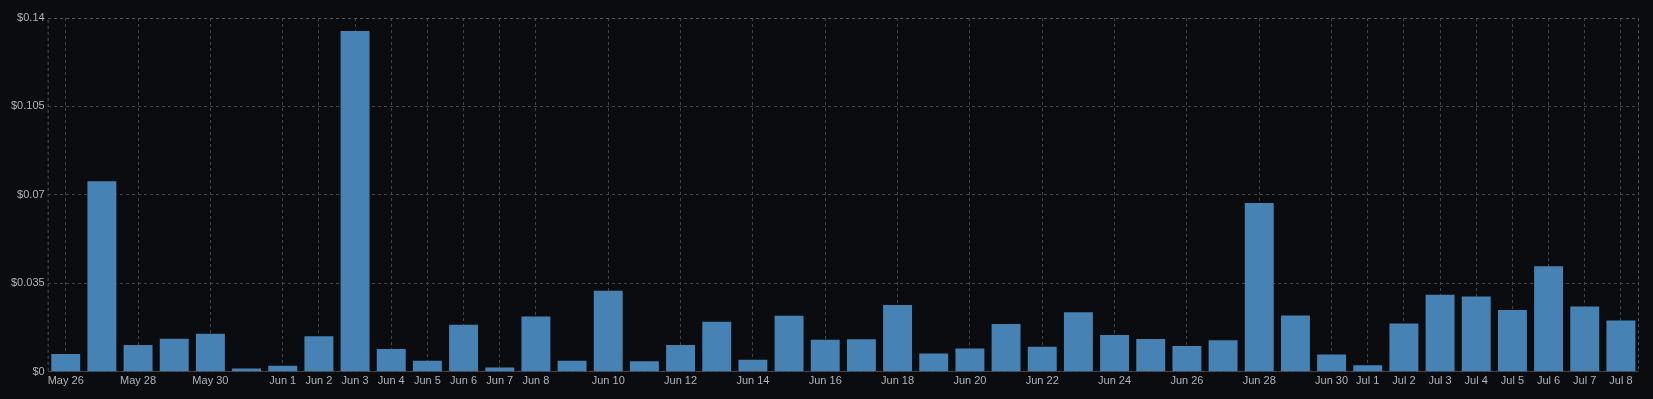 The image size is (1653, 399). Describe the element at coordinates (500, 380) in the screenshot. I see `x-tick-label: Jun 7` at that location.